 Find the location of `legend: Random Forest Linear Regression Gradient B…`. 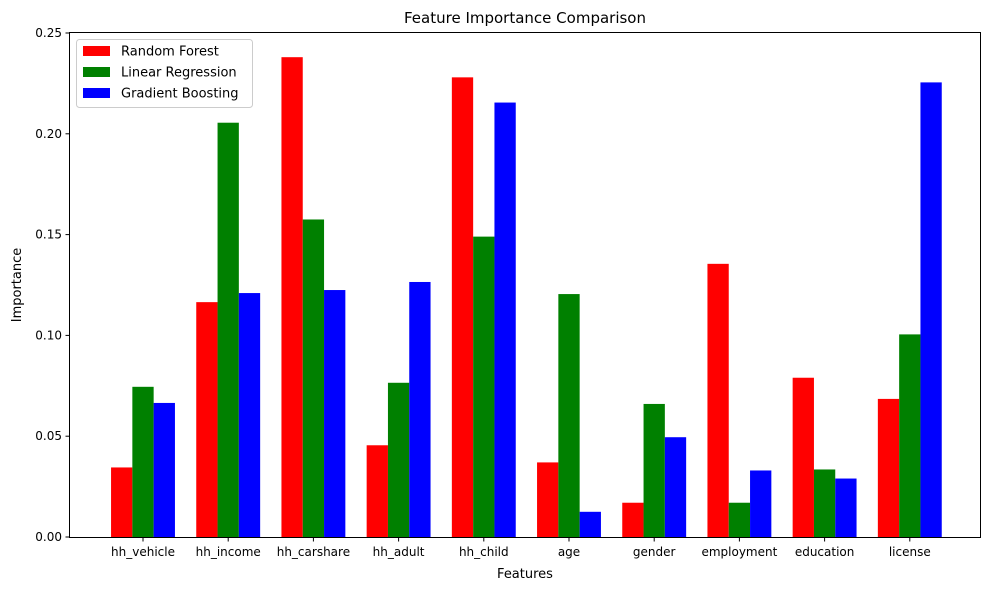

legend: Random Forest Linear Regression Gradient B… is located at coordinates (164, 73).